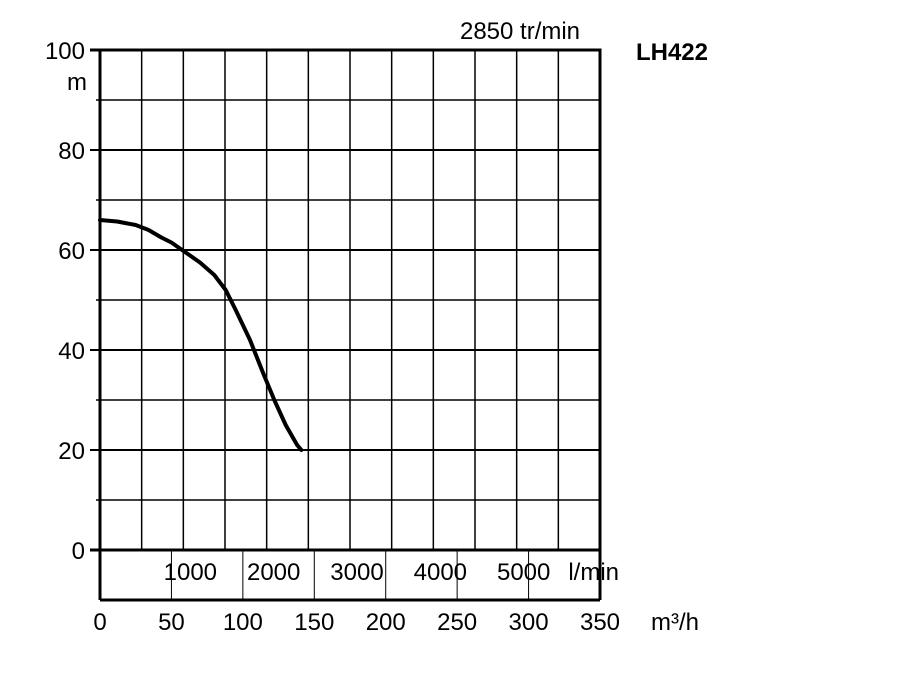 The width and height of the screenshot is (900, 700). What do you see at coordinates (65, 51) in the screenshot?
I see `y-tick-label: 100` at bounding box center [65, 51].